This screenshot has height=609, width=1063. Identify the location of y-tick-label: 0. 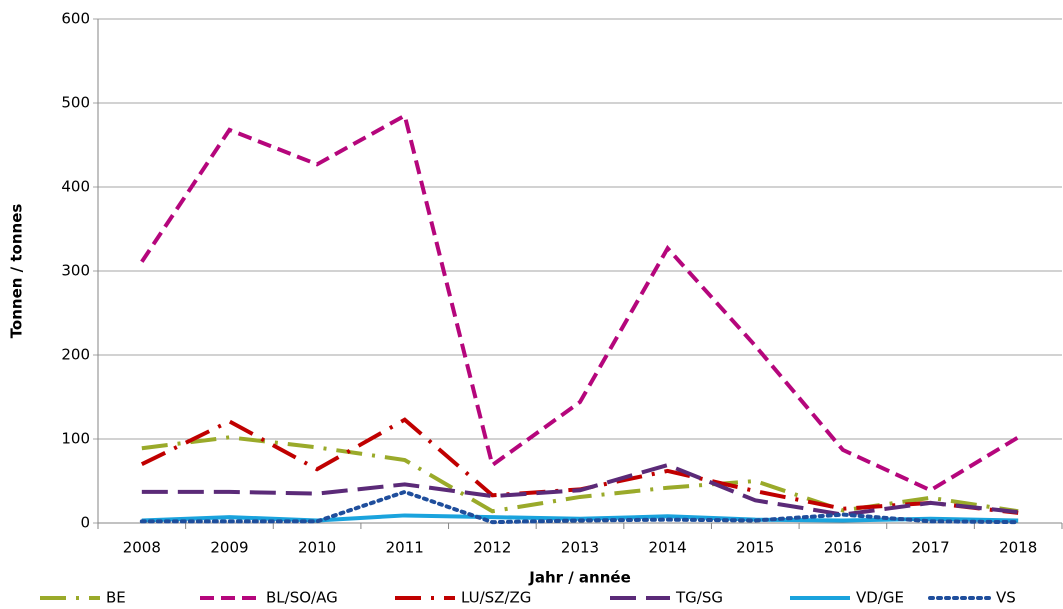
(85, 523).